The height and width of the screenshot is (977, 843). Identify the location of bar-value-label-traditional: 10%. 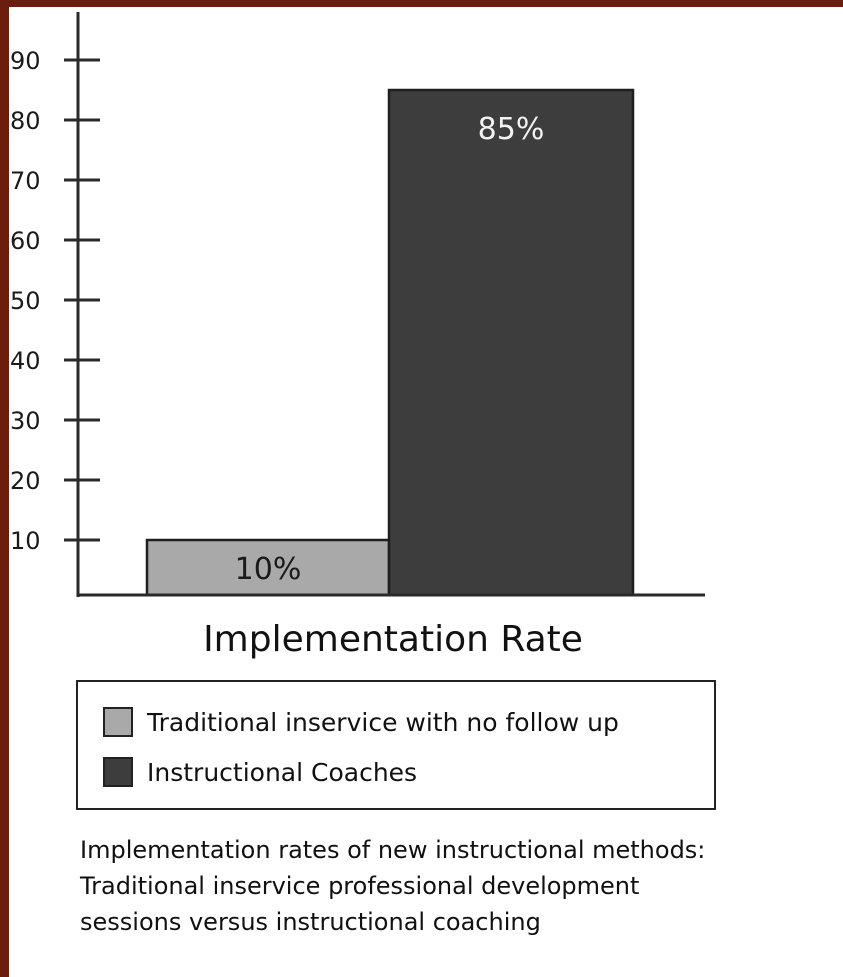
(268, 569).